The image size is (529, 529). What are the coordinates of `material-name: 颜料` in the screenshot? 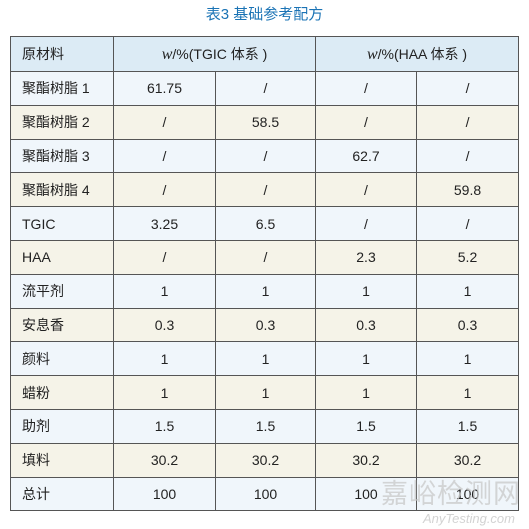 It's located at (62, 359).